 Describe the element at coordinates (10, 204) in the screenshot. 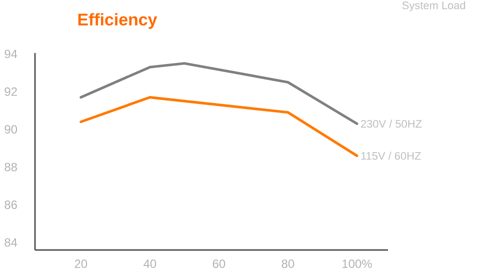

I see `y-tick-label: 86` at that location.